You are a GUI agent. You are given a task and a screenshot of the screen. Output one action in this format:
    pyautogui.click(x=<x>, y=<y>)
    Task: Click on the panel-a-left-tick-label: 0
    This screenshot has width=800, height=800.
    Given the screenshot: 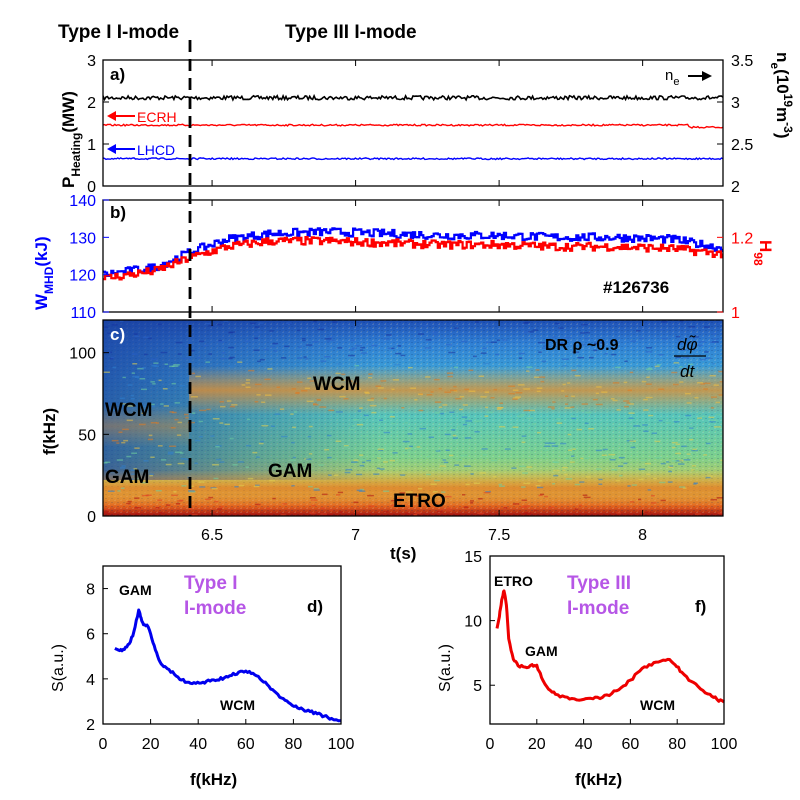 What is the action you would take?
    pyautogui.click(x=91, y=187)
    